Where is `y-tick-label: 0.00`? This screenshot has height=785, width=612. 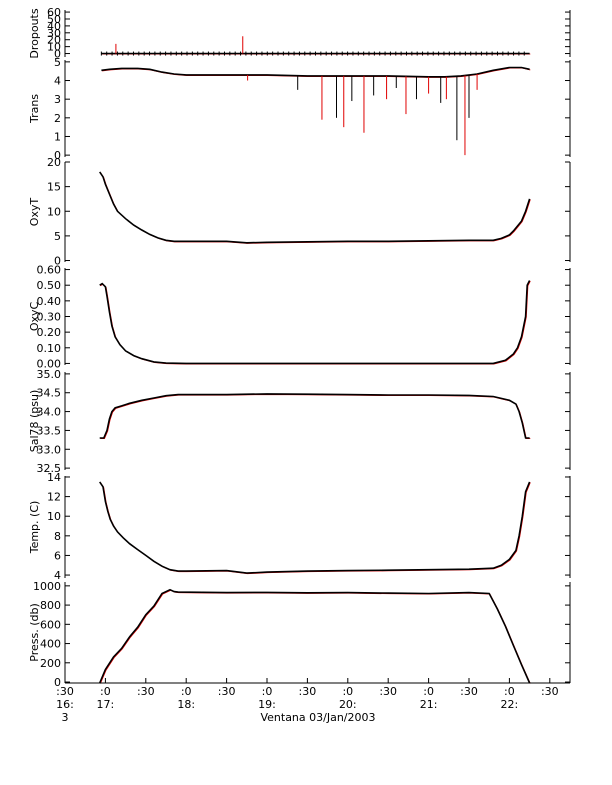
y-tick-label: 0.00 is located at coordinates (49, 363).